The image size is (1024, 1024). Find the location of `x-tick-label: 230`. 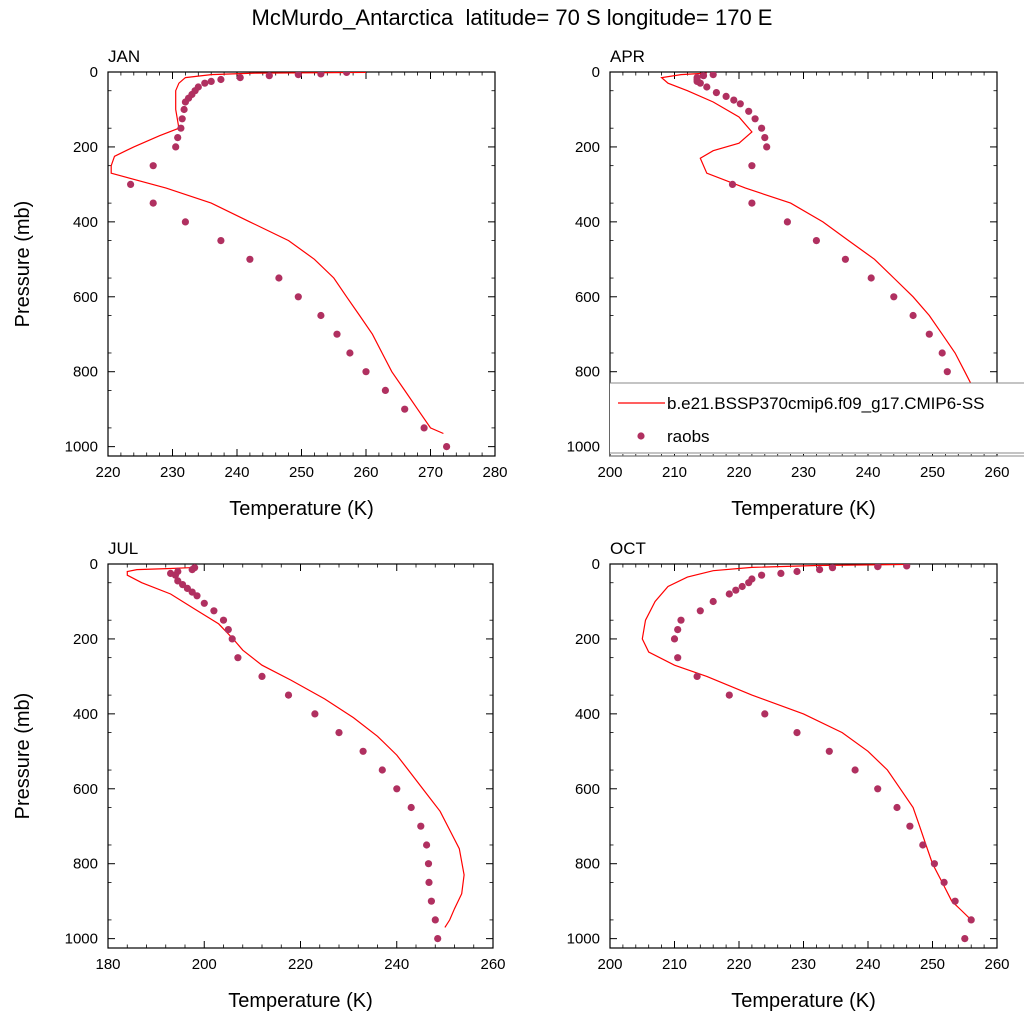

x-tick-label: 230 is located at coordinates (172, 472).